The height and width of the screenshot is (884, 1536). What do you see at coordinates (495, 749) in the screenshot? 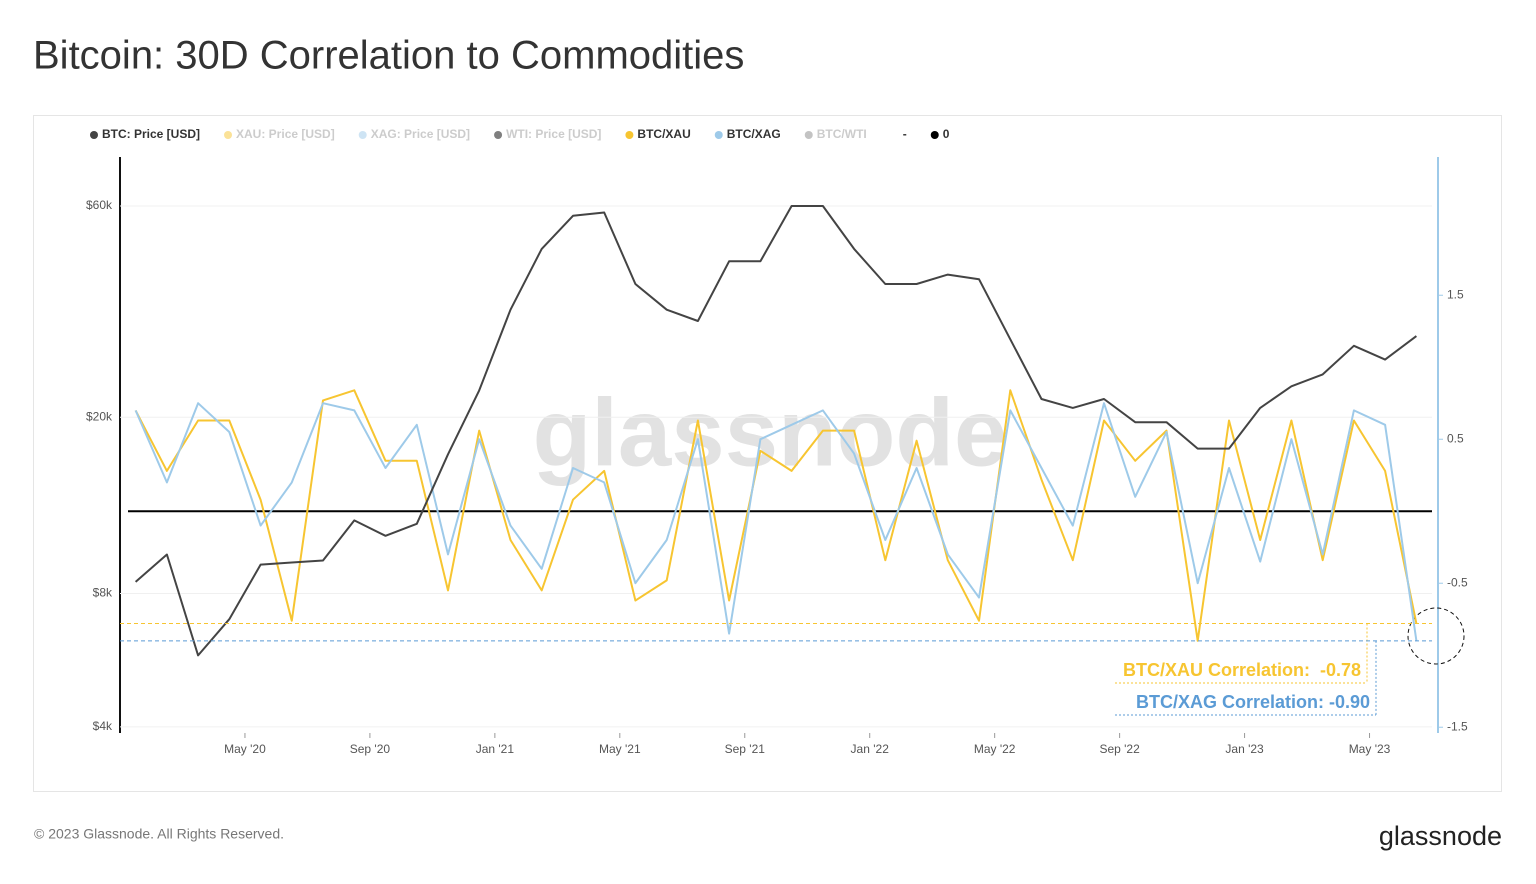
I see `x-tick-label: Jan '21` at bounding box center [495, 749].